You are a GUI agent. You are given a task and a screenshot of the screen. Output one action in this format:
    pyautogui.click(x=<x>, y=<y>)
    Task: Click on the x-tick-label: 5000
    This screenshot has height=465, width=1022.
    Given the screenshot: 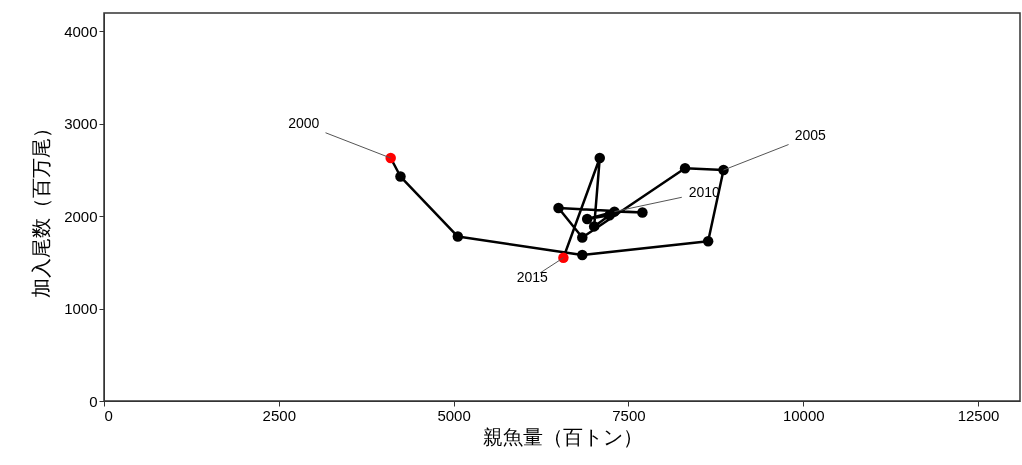 What is the action you would take?
    pyautogui.click(x=454, y=415)
    